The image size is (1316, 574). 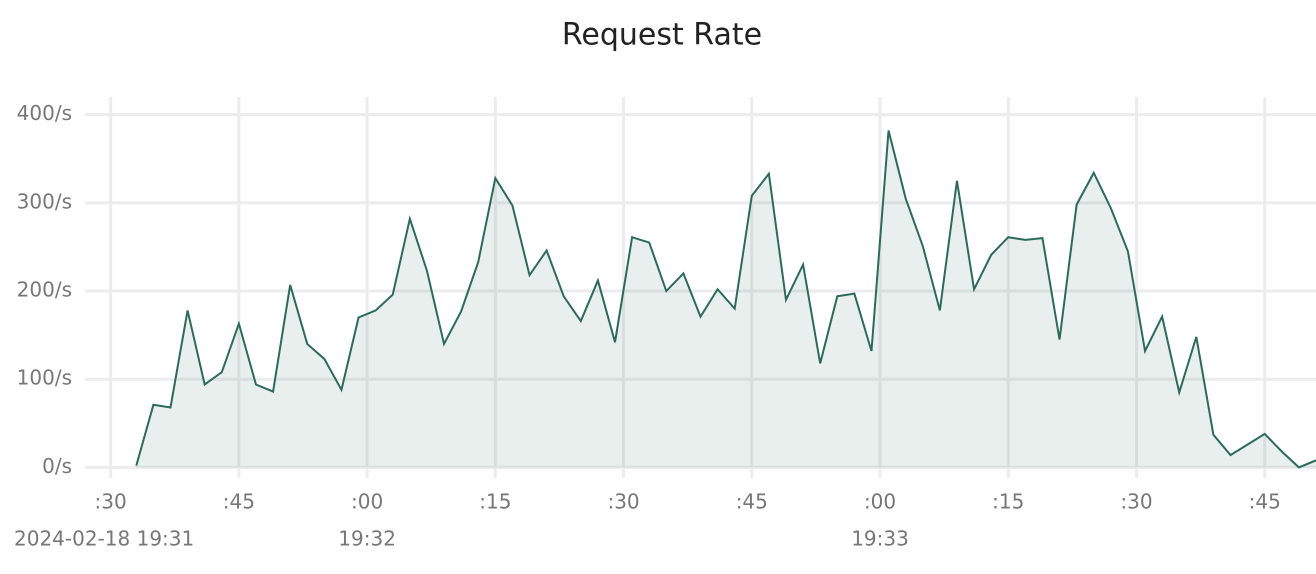 What do you see at coordinates (44, 290) in the screenshot?
I see `y-tick-label: 200/s` at bounding box center [44, 290].